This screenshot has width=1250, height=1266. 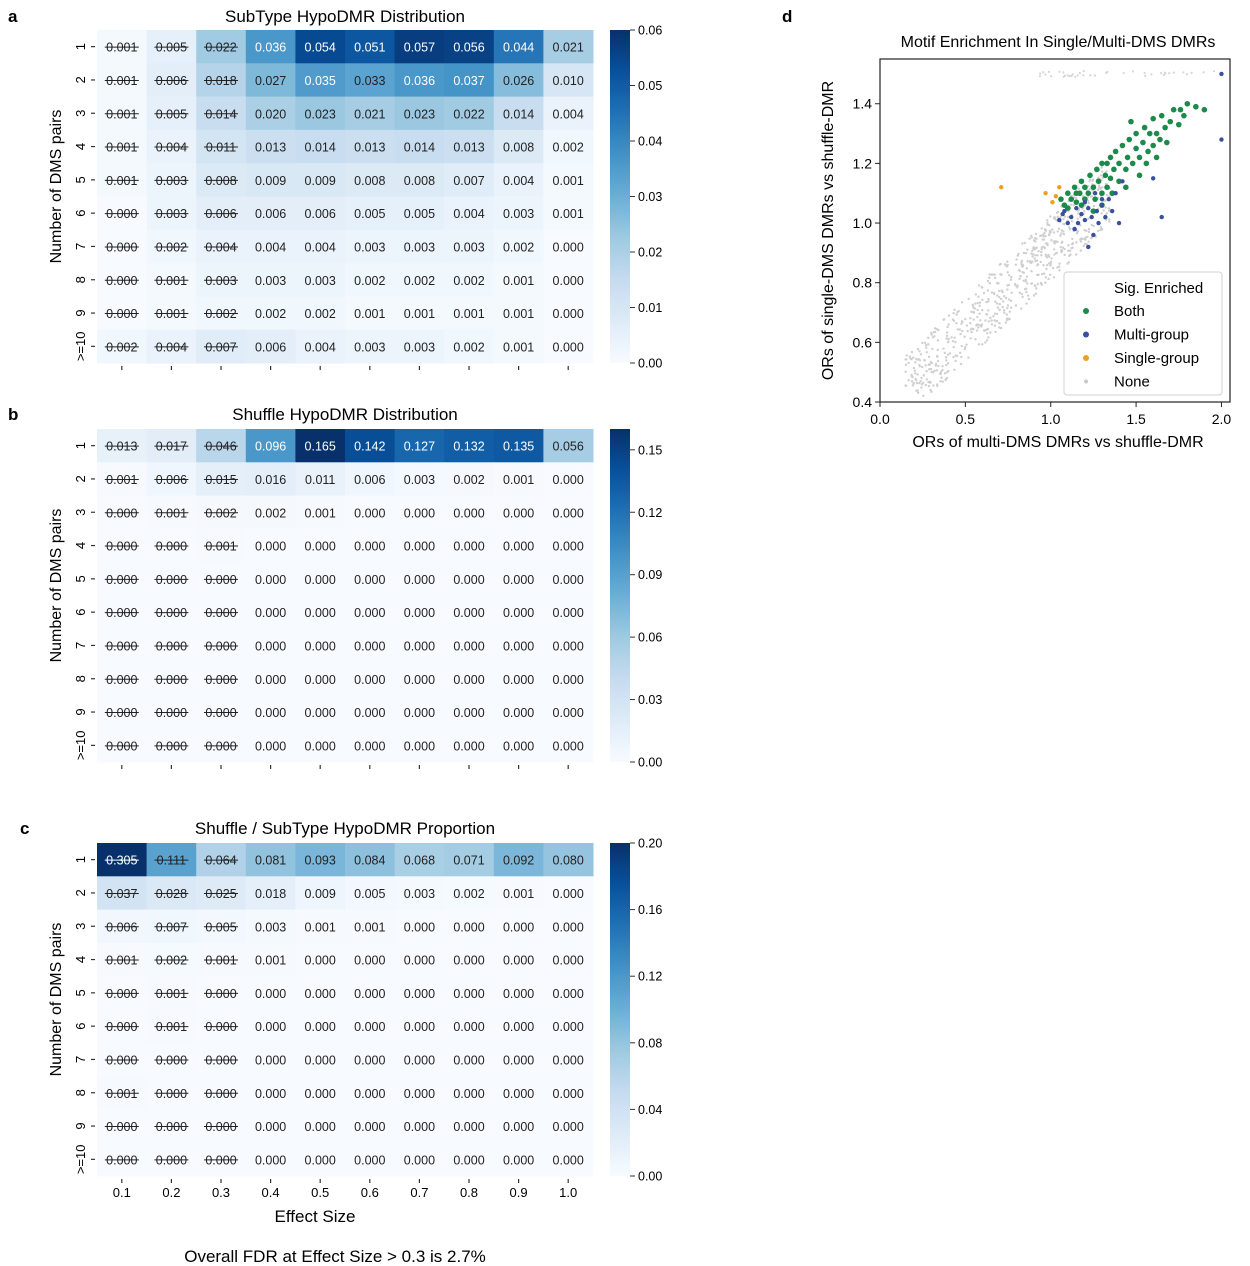 I want to click on cell-value-label: 0.004, so click(x=320, y=247).